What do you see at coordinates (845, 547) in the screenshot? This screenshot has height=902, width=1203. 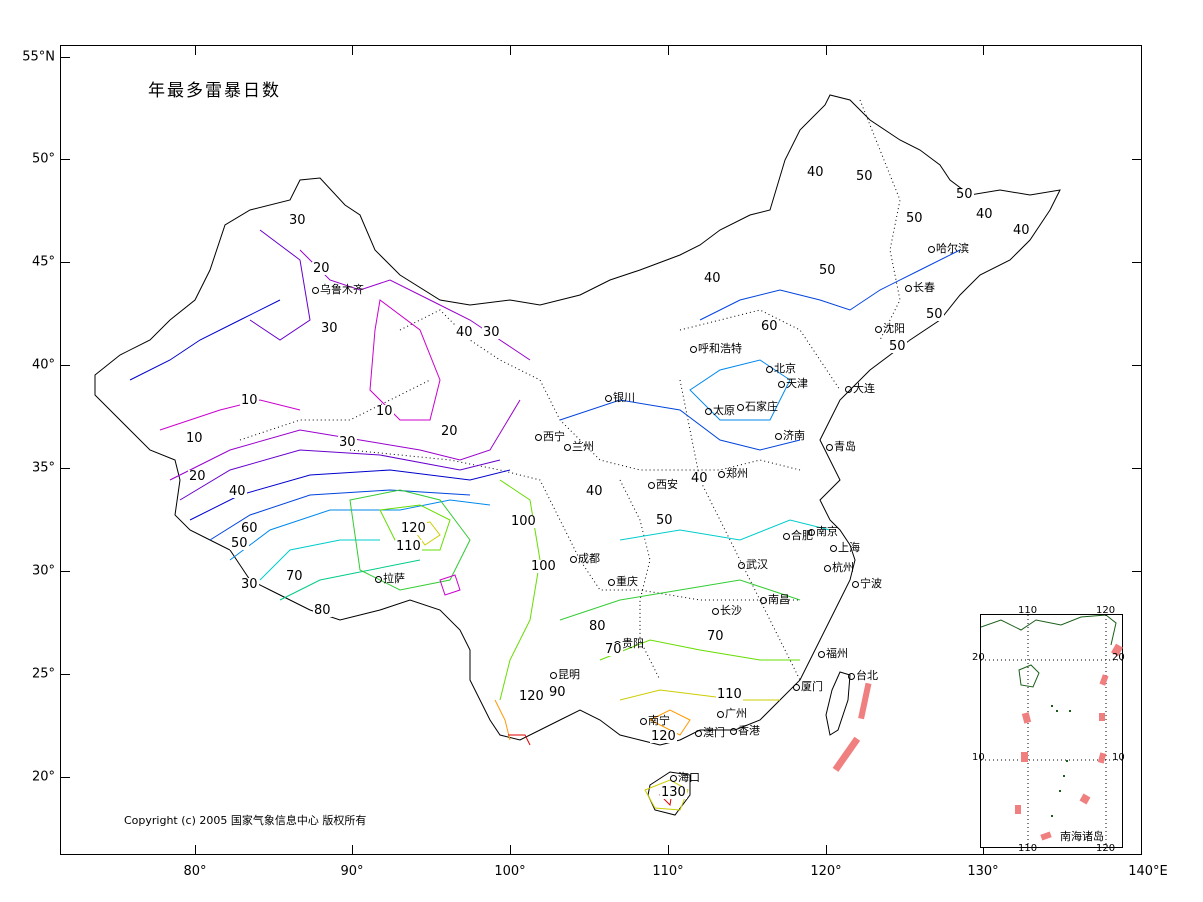 I see `city-label: 上海` at bounding box center [845, 547].